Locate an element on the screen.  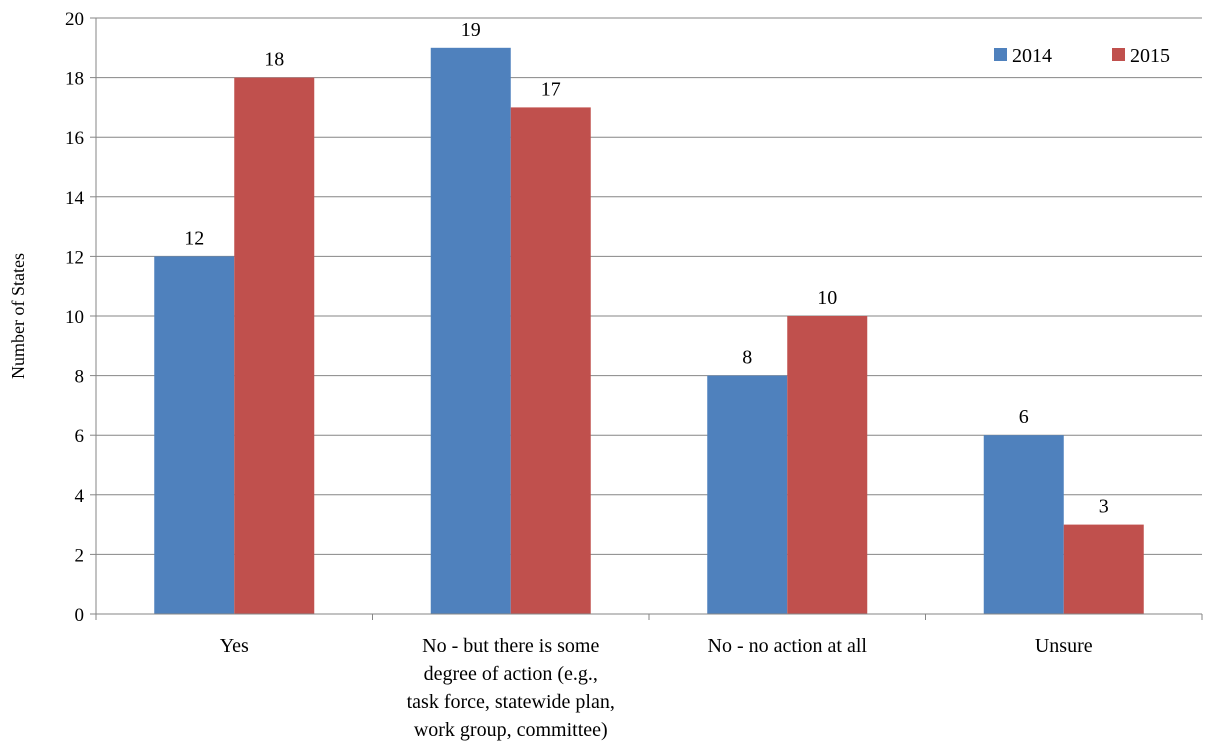
y-tick-label: 4 is located at coordinates (80, 496).